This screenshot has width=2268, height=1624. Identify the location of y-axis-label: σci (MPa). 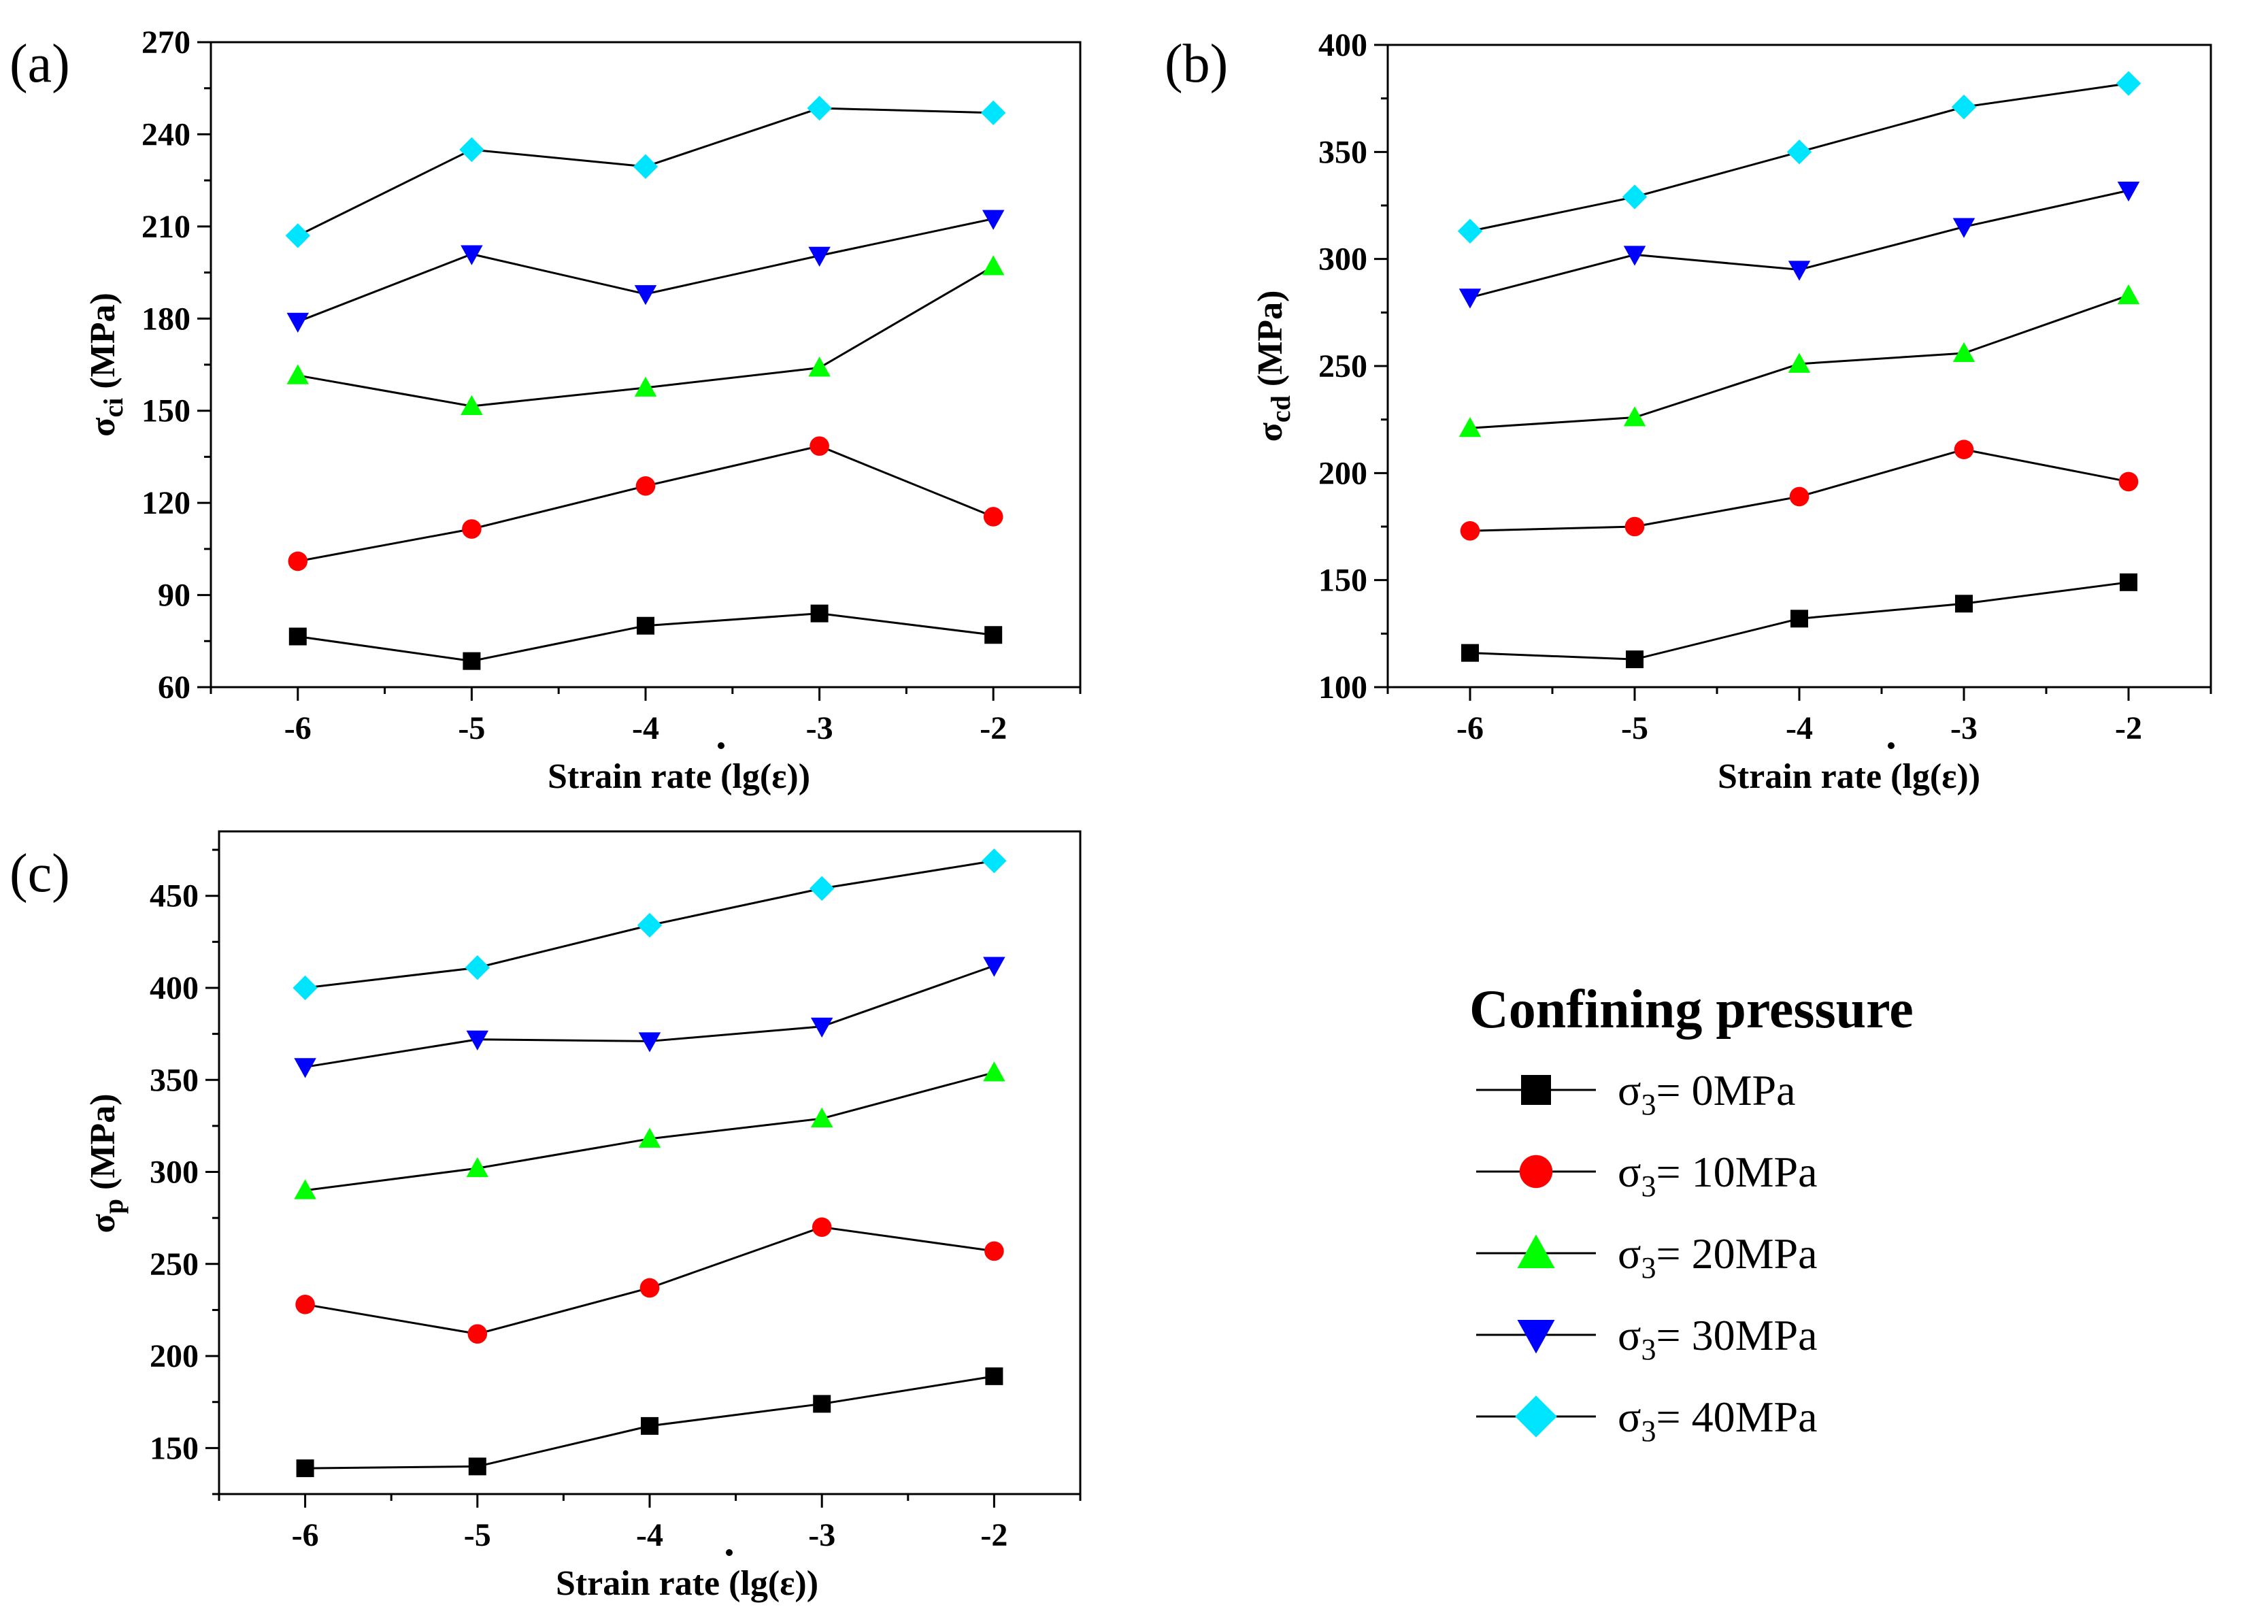
(106, 365).